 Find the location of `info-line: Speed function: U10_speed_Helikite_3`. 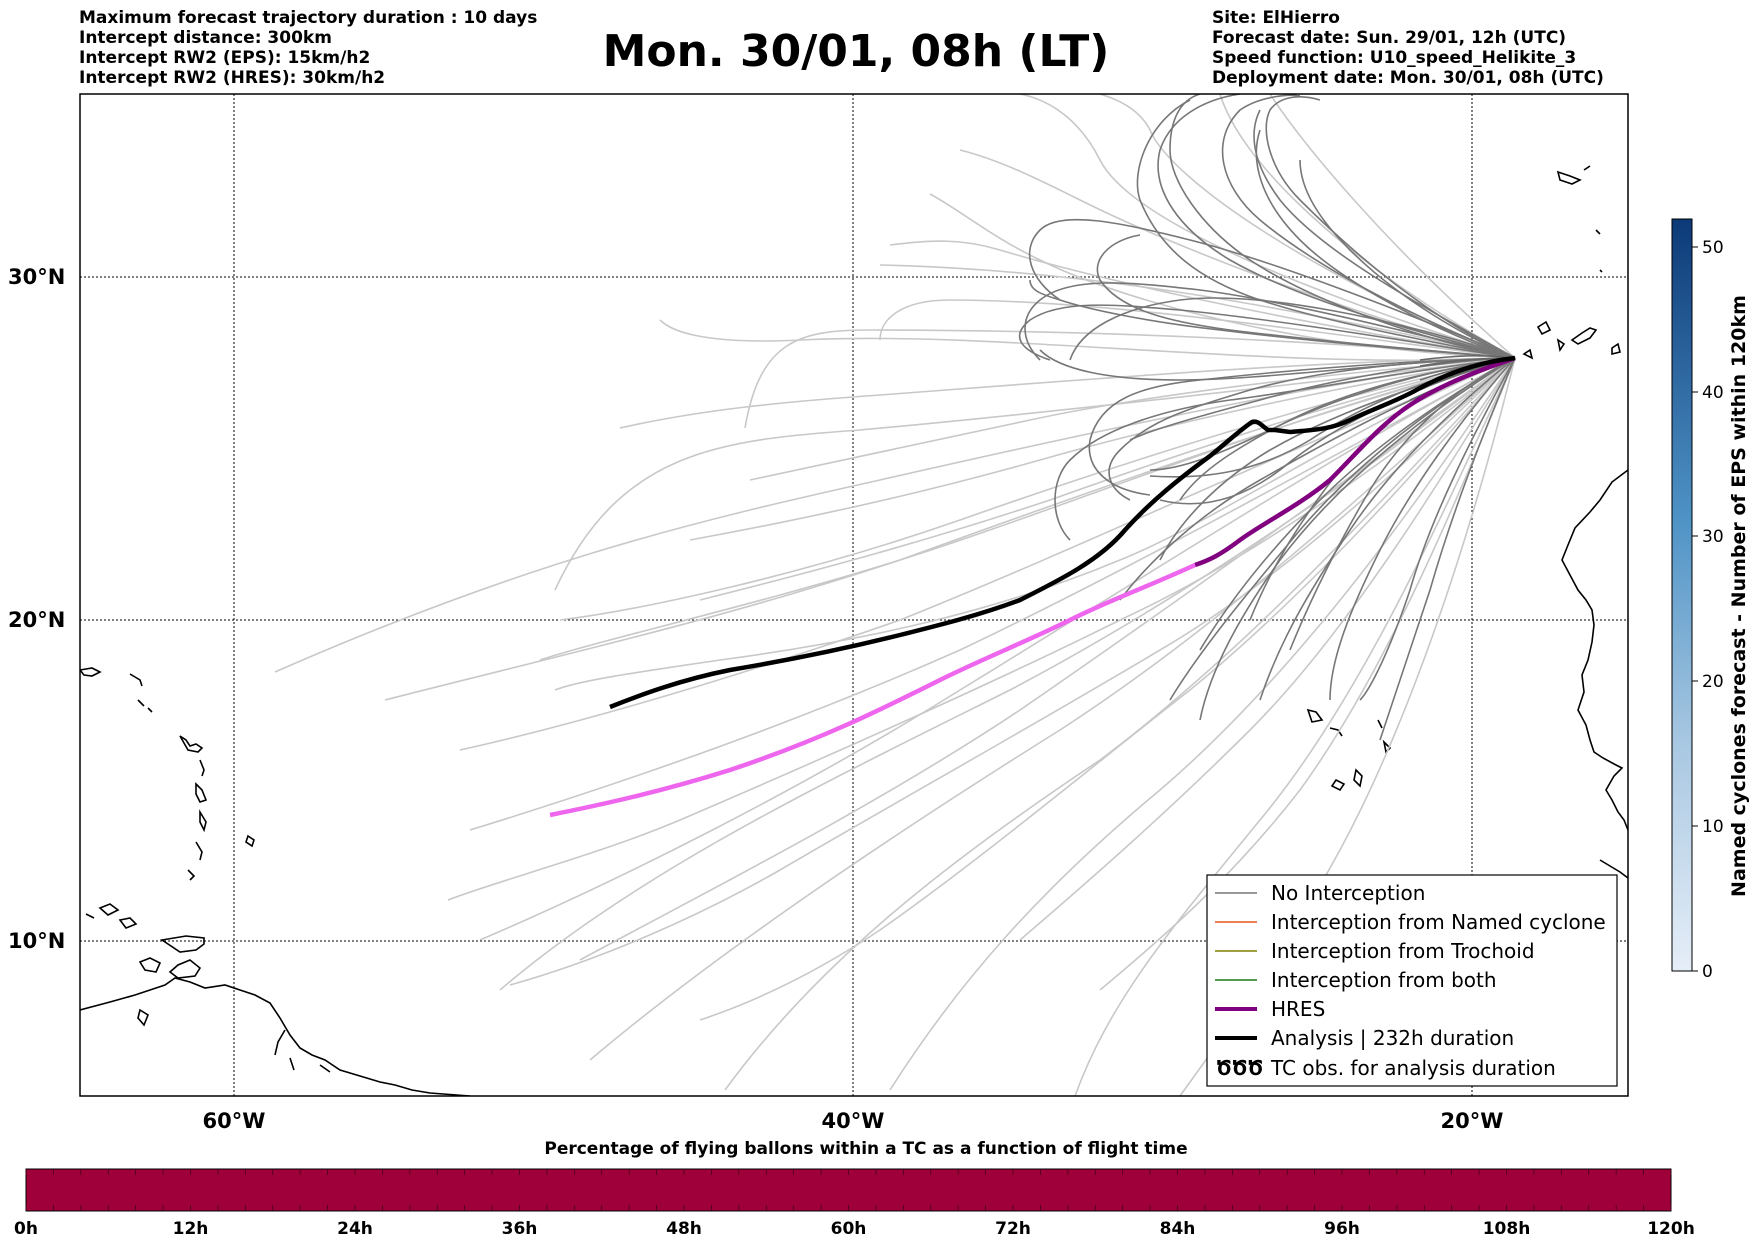

info-line: Speed function: U10_speed_Helikite_3 is located at coordinates (1394, 58).